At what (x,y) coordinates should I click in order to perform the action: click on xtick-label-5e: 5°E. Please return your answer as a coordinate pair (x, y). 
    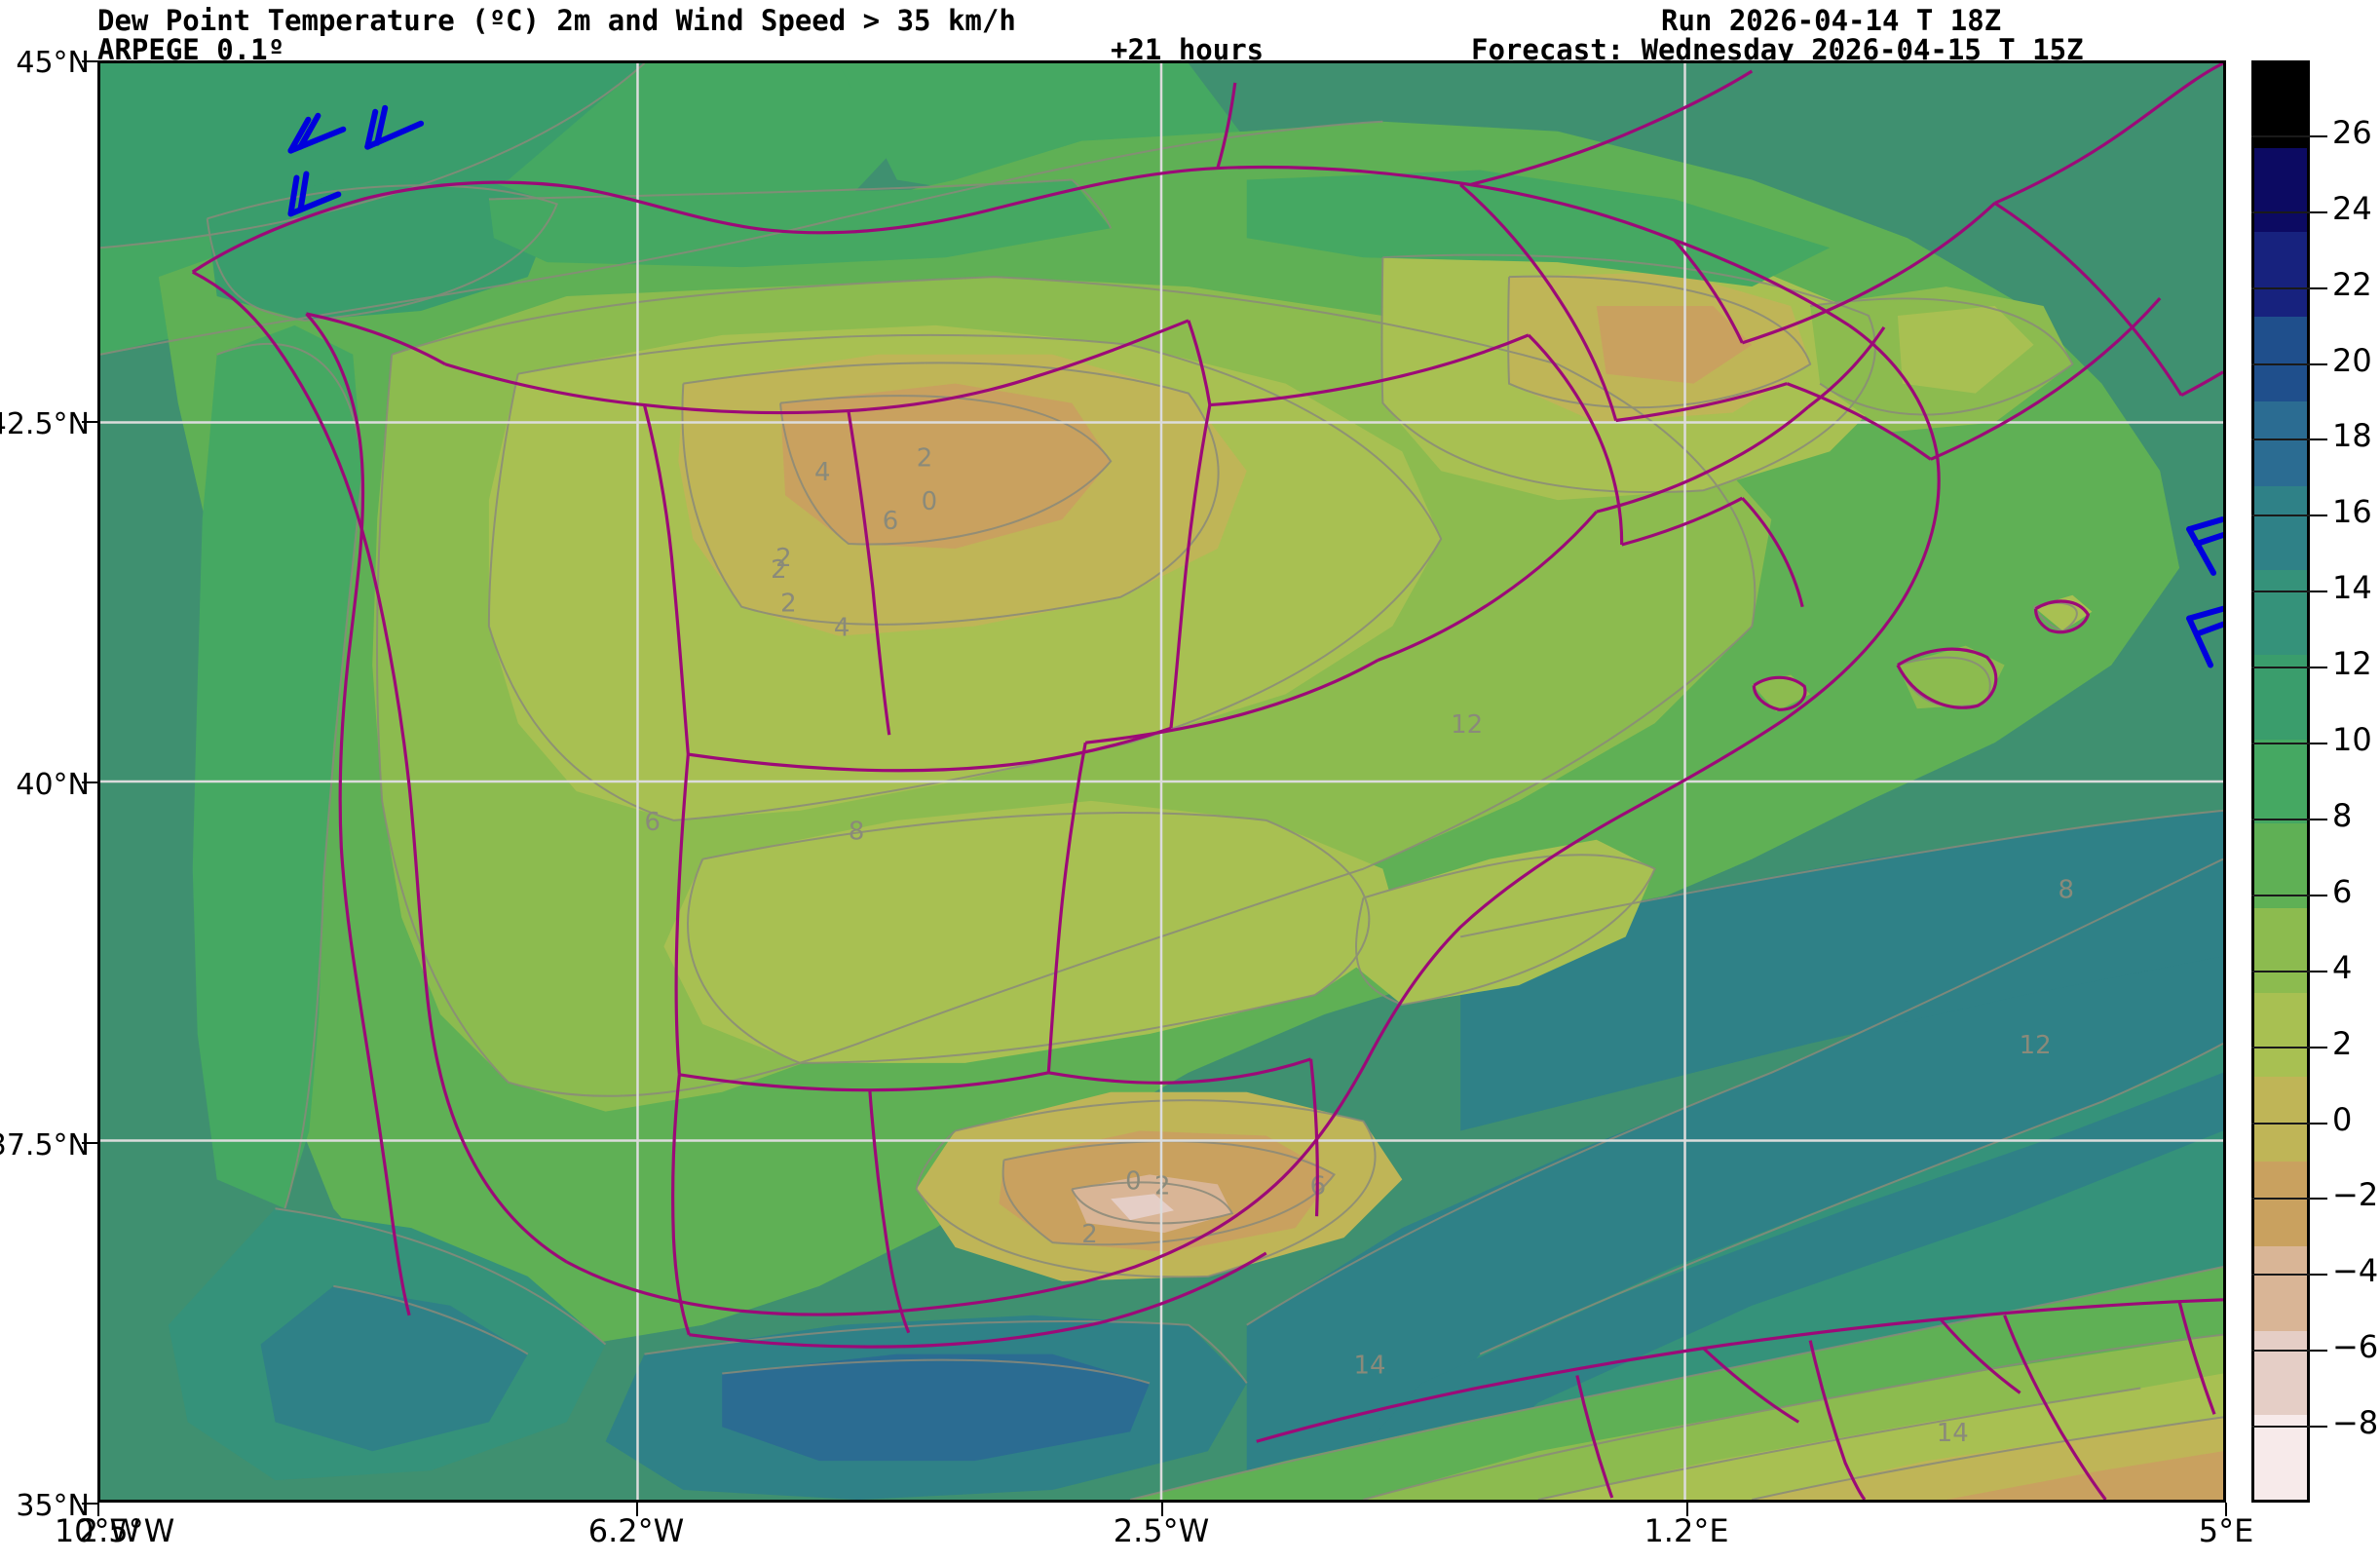
    Looking at the image, I should click on (2226, 1531).